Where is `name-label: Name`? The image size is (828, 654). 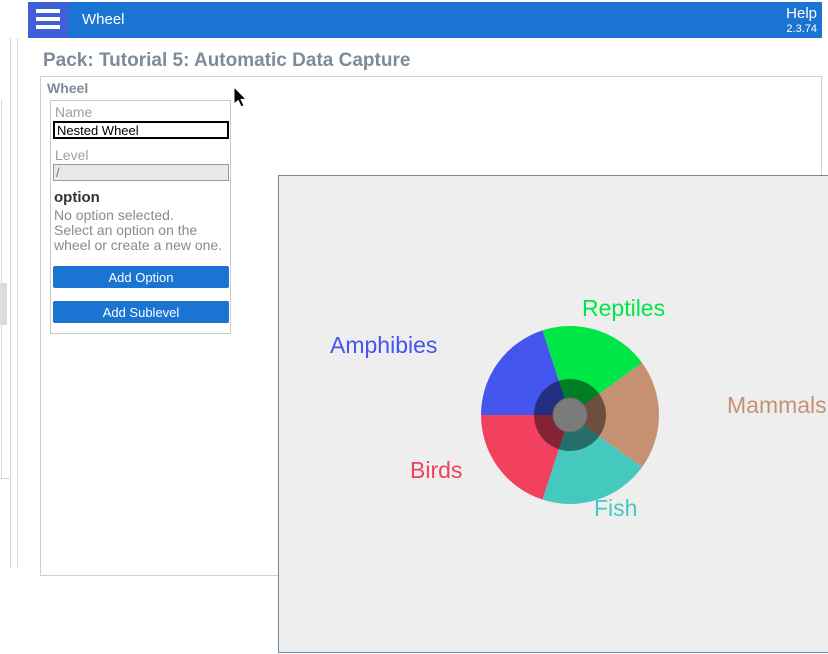
name-label: Name is located at coordinates (74, 112).